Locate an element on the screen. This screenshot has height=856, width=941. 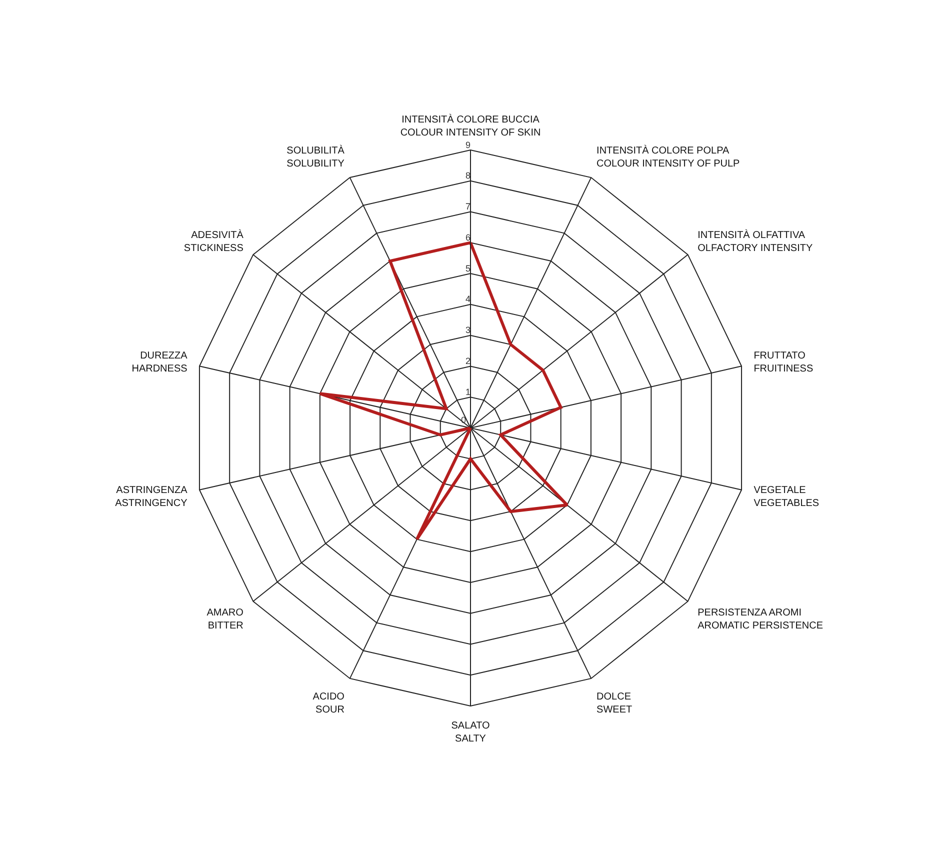
y-tick-label: 1 is located at coordinates (467, 391).